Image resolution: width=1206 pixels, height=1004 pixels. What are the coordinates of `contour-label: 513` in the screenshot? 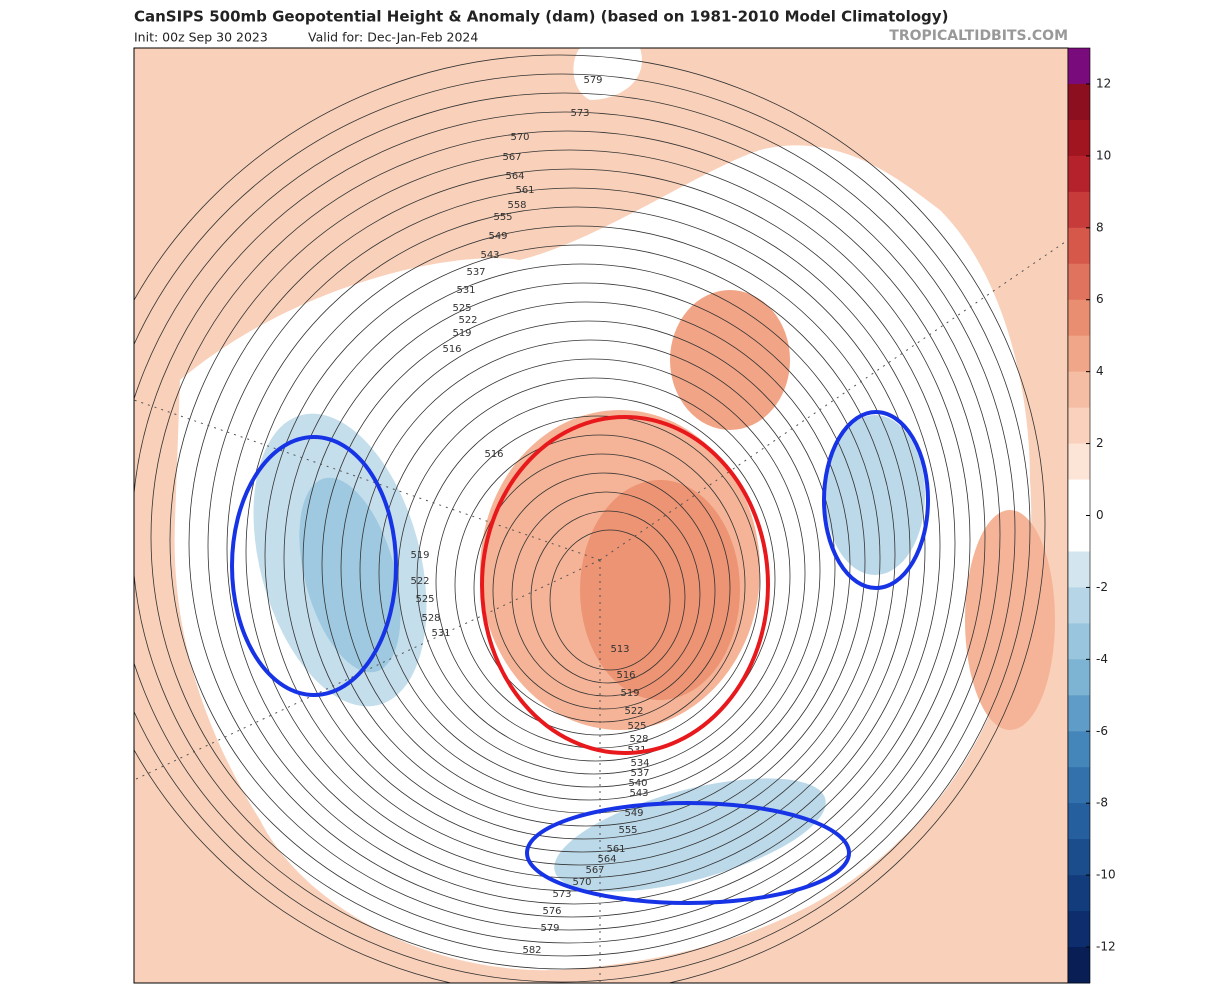 It's located at (619, 649).